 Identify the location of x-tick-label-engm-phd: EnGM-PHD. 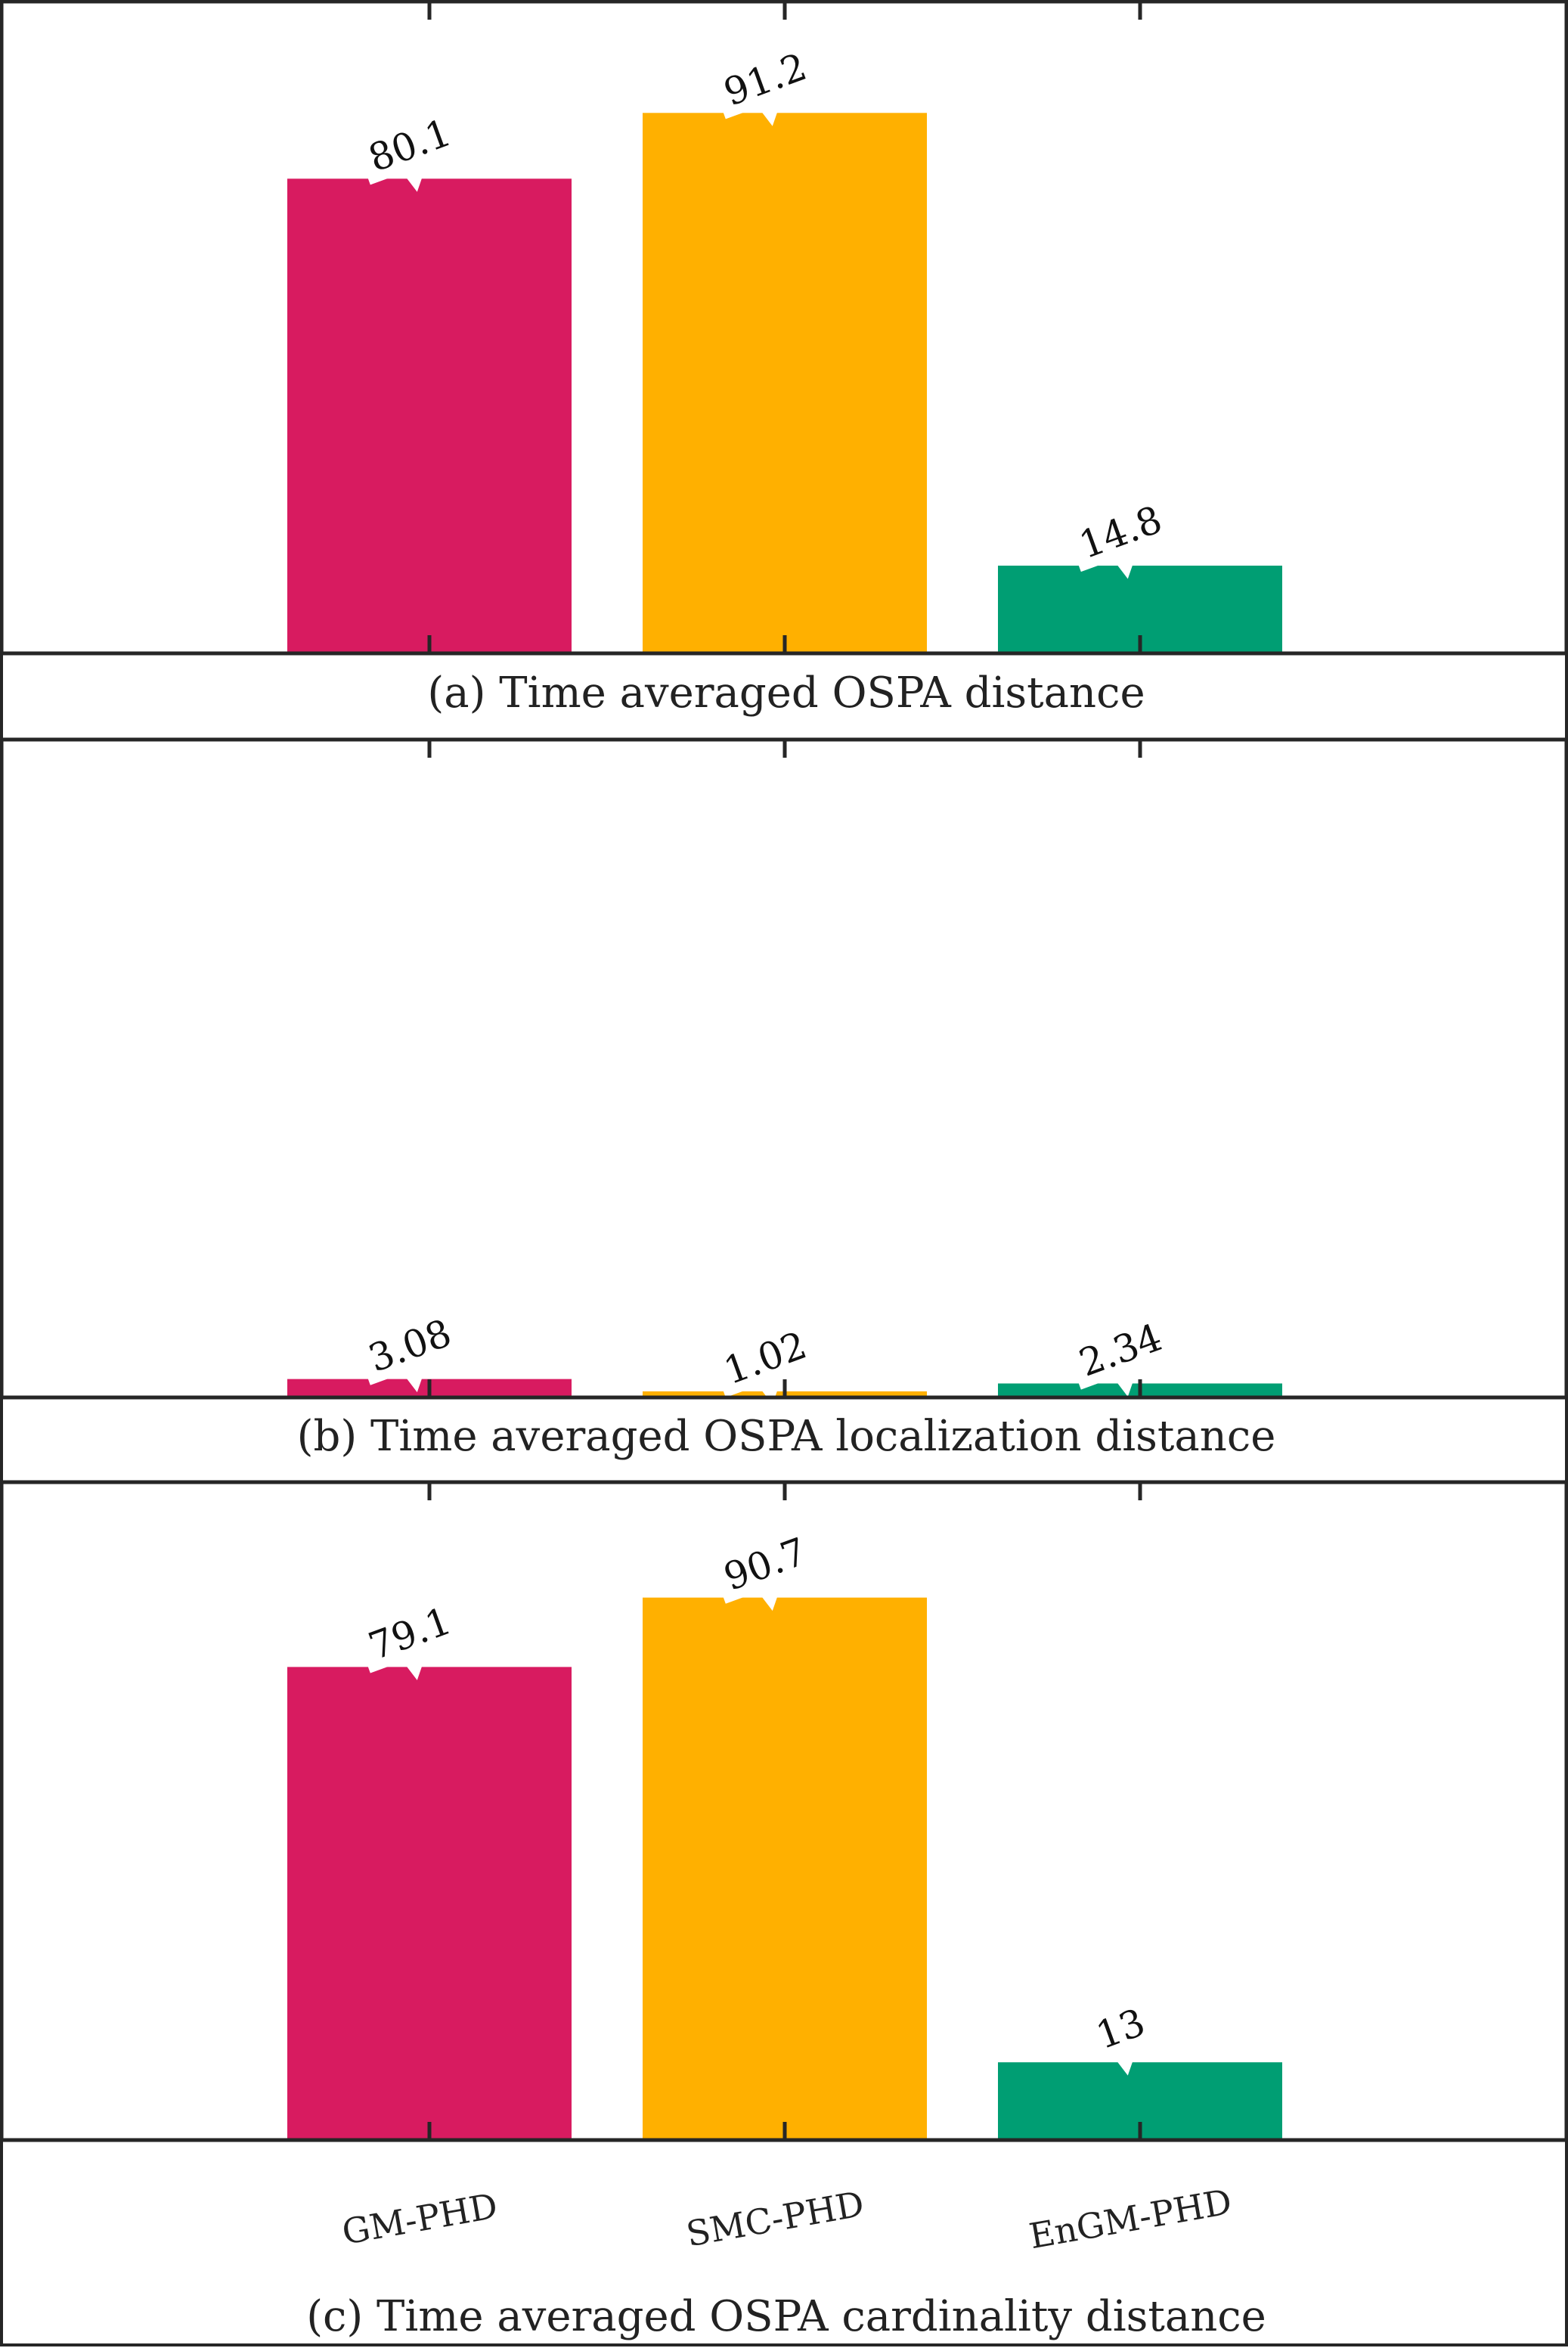
(1130, 2218).